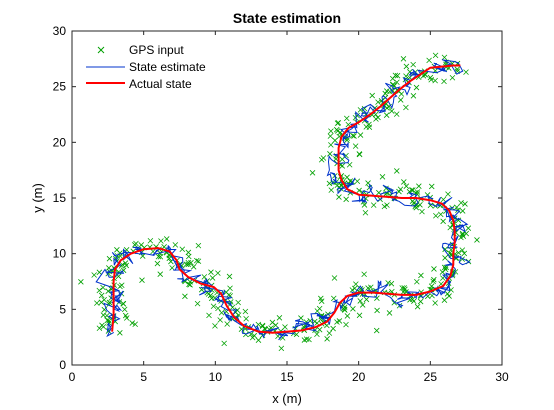 The width and height of the screenshot is (554, 410). Describe the element at coordinates (72, 377) in the screenshot. I see `x-tick-label: 0` at that location.